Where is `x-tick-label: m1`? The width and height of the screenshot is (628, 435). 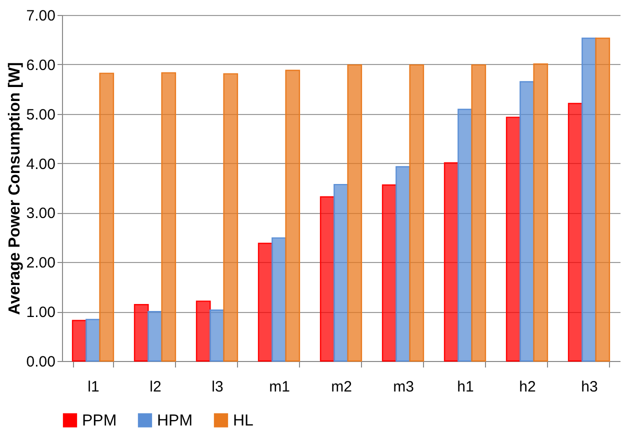 x-tick-label: m1 is located at coordinates (279, 387).